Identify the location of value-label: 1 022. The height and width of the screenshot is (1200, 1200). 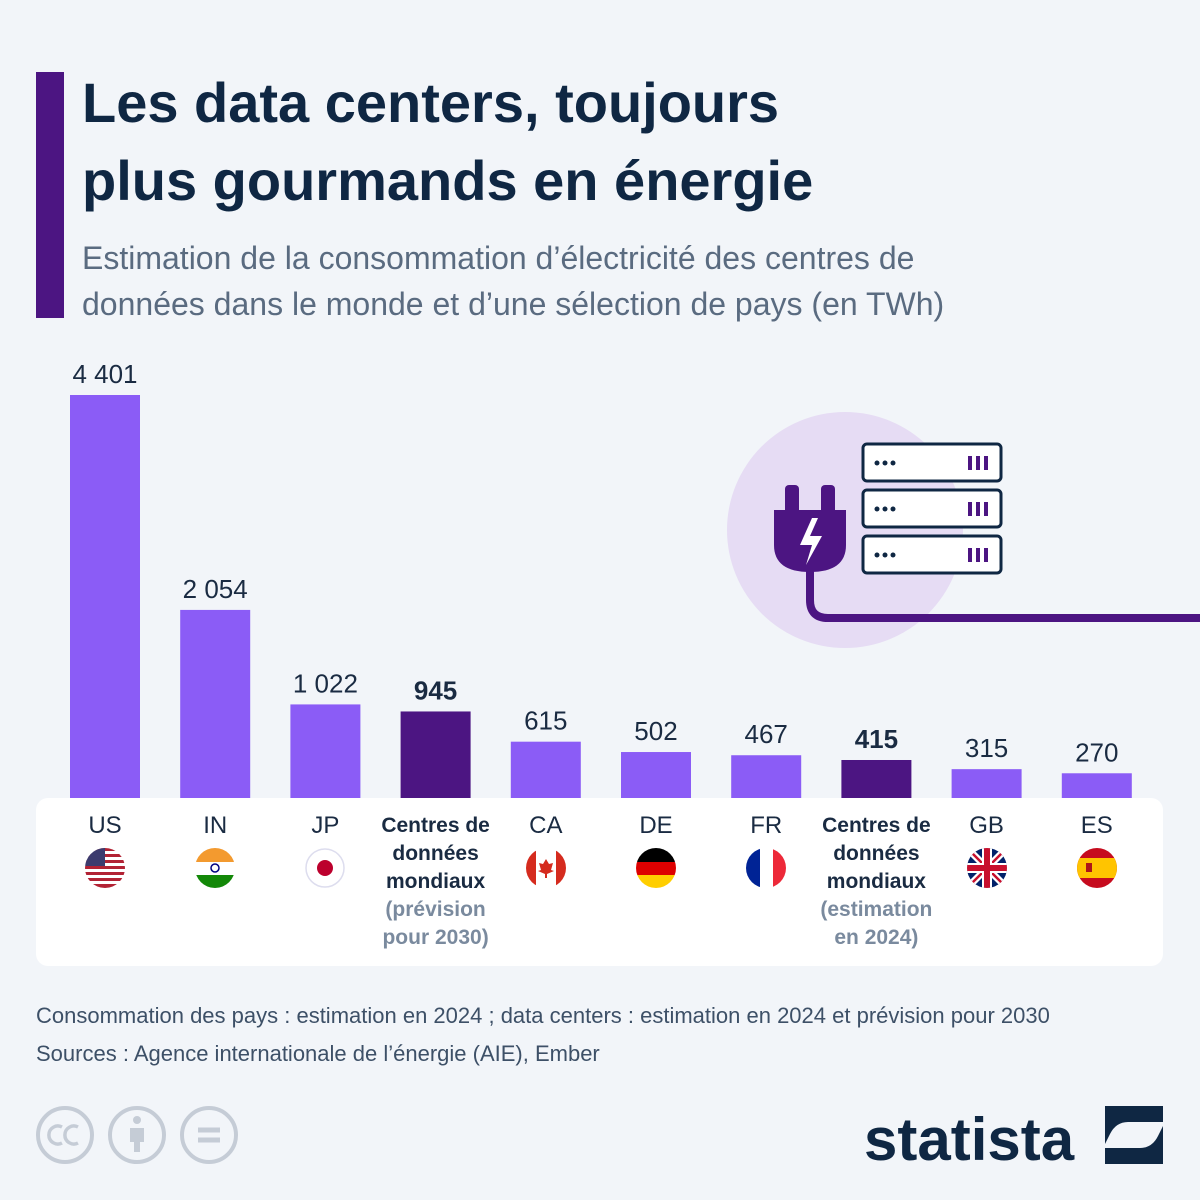
(325, 683).